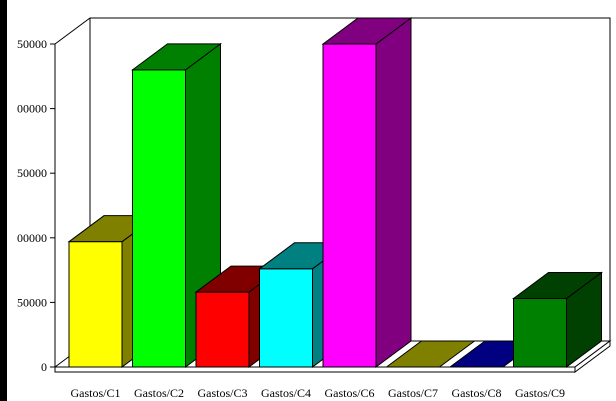  I want to click on floor-side-edge, so click(592, 356).